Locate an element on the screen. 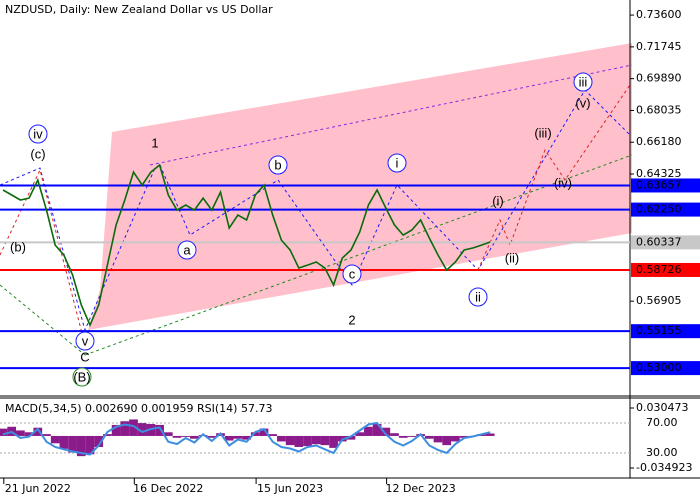 Image resolution: width=700 pixels, height=500 pixels. wave-label: i is located at coordinates (397, 162).